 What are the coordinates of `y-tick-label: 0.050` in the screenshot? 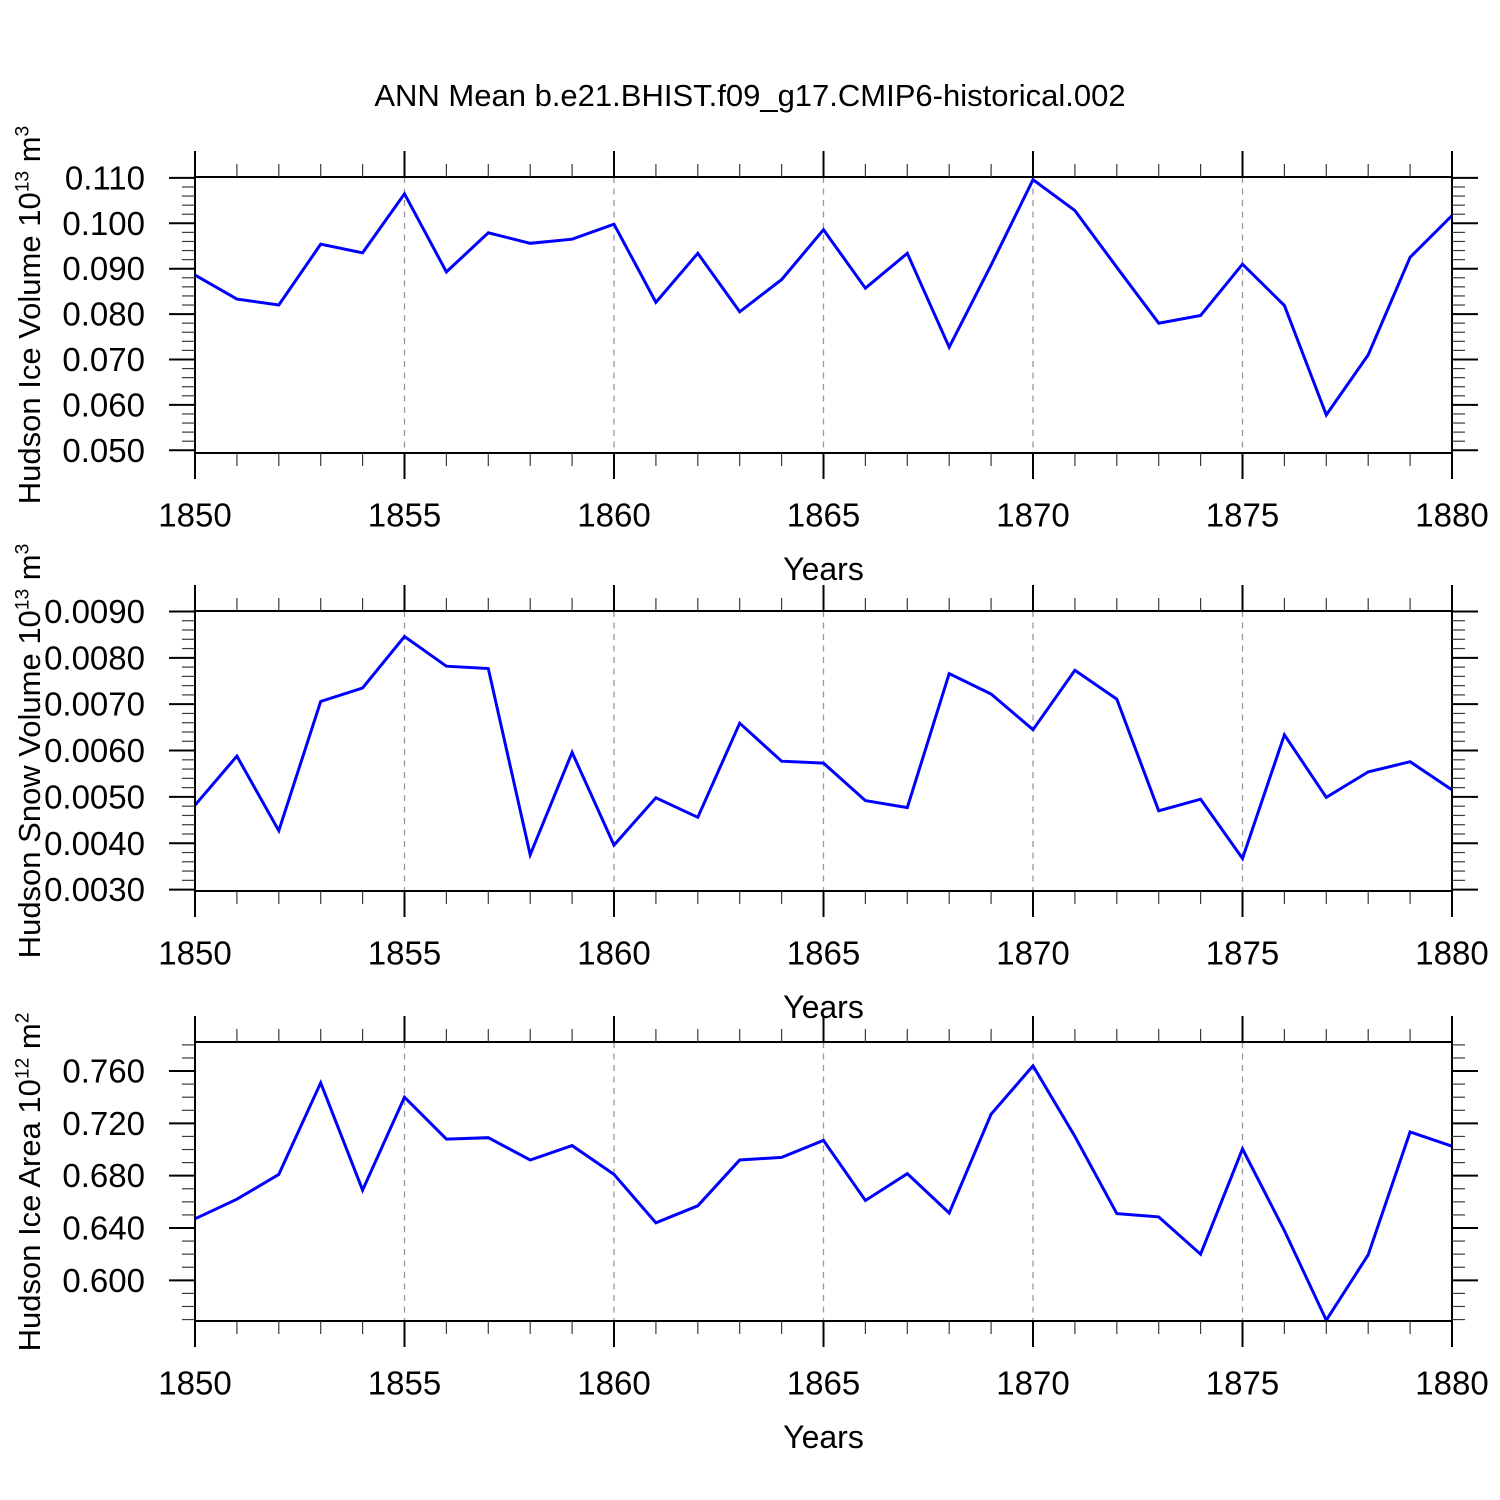 It's located at (103, 450).